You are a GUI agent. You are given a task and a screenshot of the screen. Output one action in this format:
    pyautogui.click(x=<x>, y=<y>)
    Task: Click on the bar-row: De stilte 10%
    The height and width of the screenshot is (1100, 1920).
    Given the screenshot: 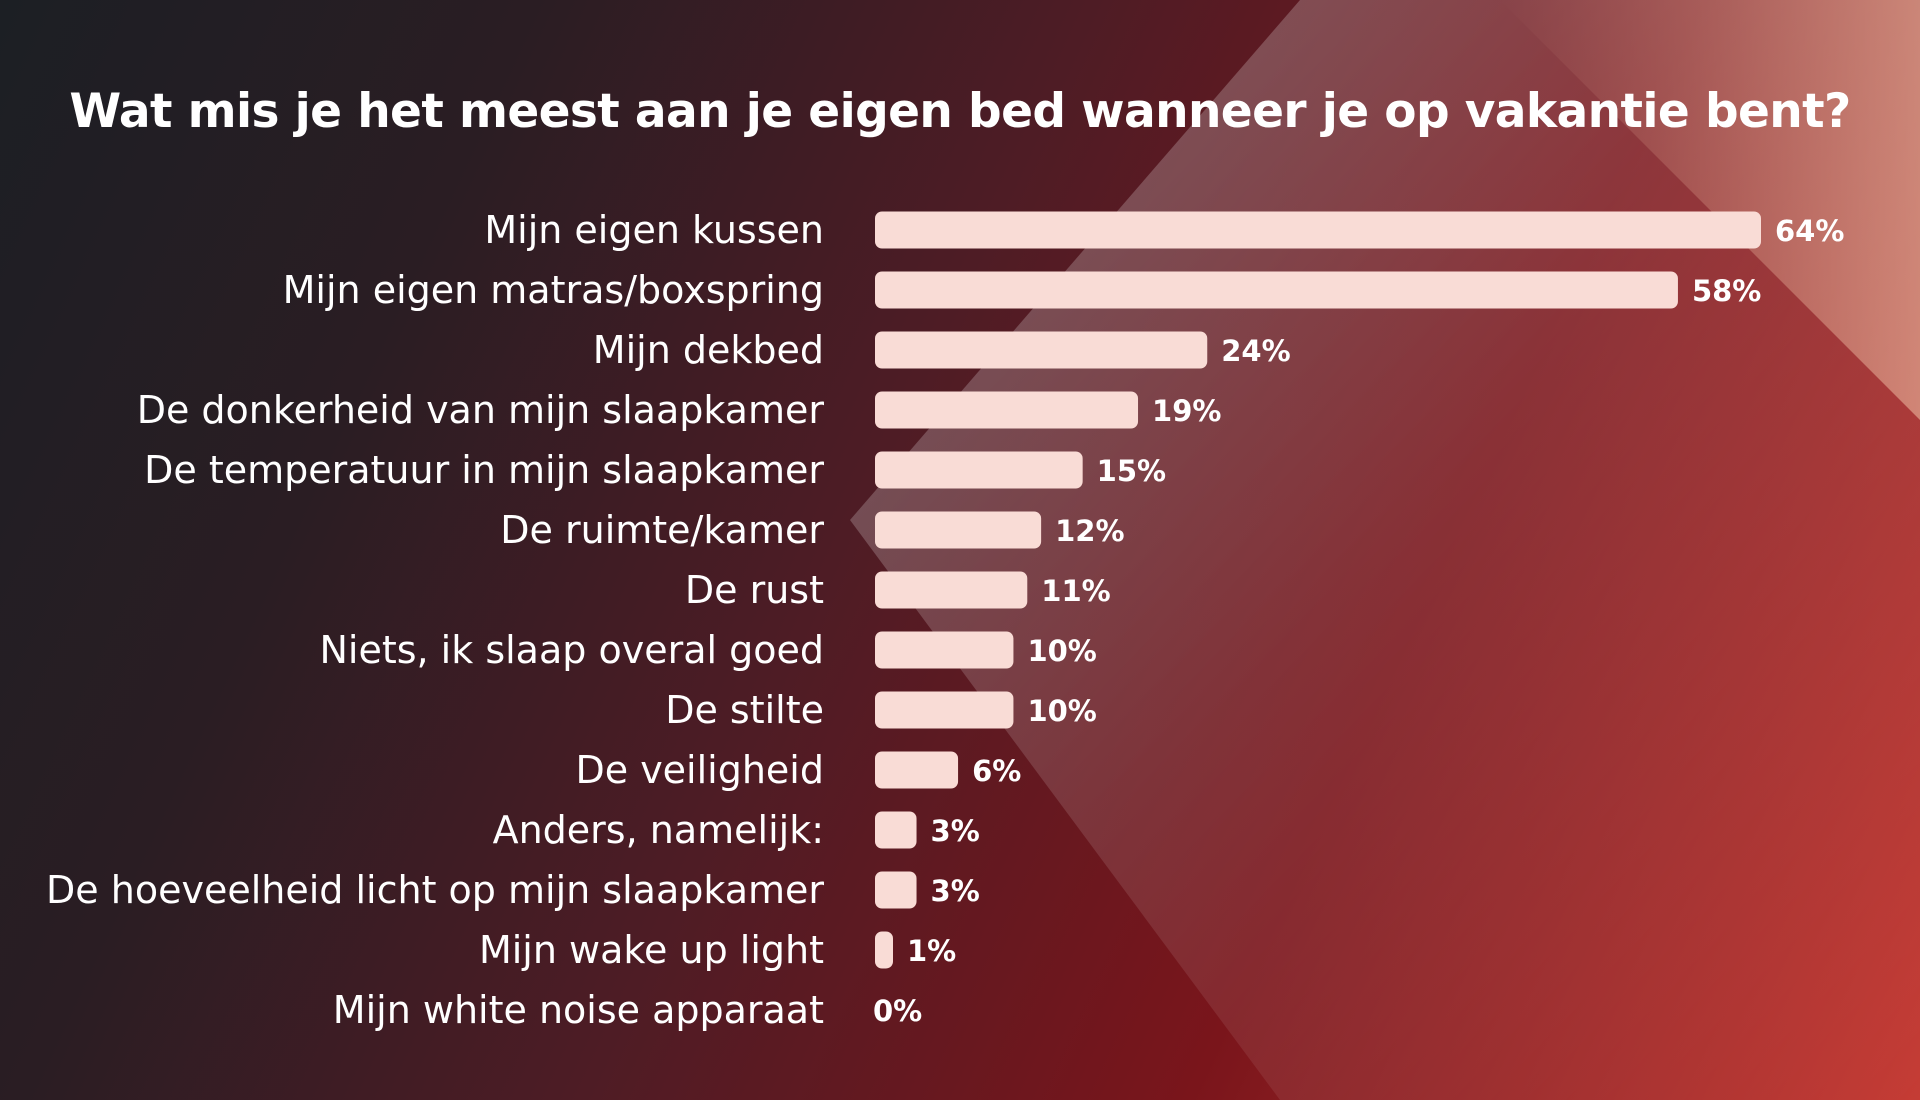 What is the action you would take?
    pyautogui.click(x=881, y=710)
    